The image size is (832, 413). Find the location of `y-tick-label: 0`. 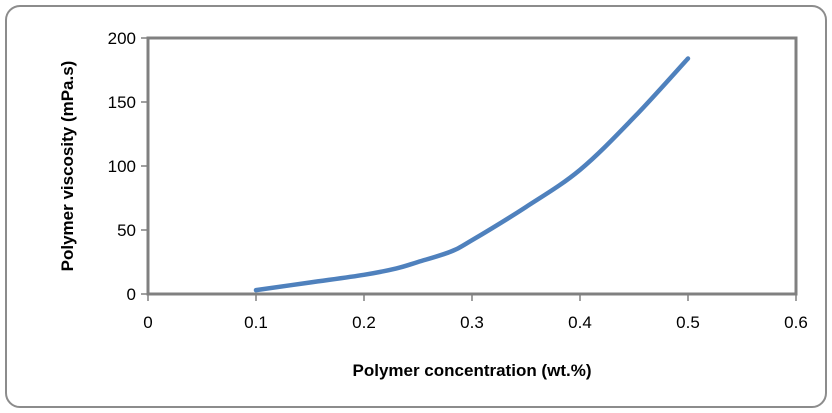

y-tick-label: 0 is located at coordinates (131, 294).